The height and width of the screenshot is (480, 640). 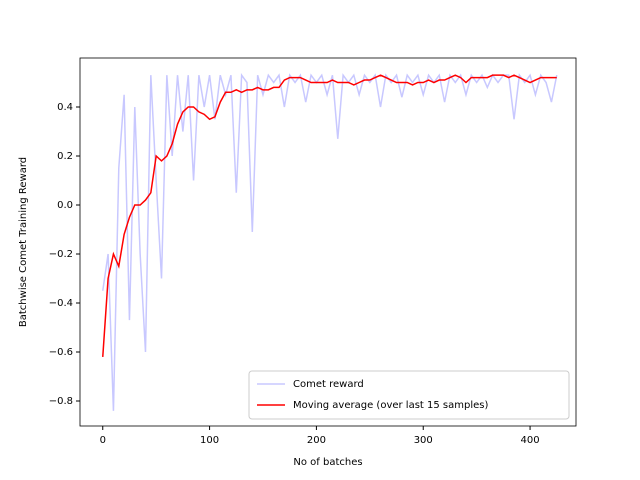 What do you see at coordinates (423, 440) in the screenshot?
I see `x-tick-label: 300` at bounding box center [423, 440].